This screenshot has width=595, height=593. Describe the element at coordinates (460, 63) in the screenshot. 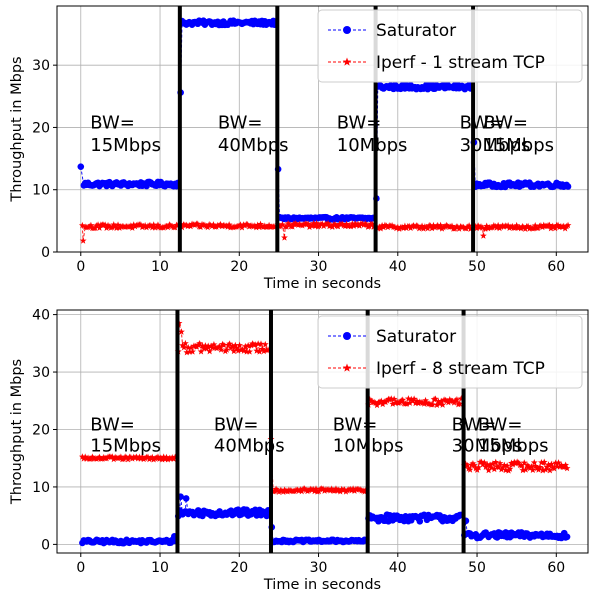

I see `legend-label: Iperf - 1 stream TCP` at that location.